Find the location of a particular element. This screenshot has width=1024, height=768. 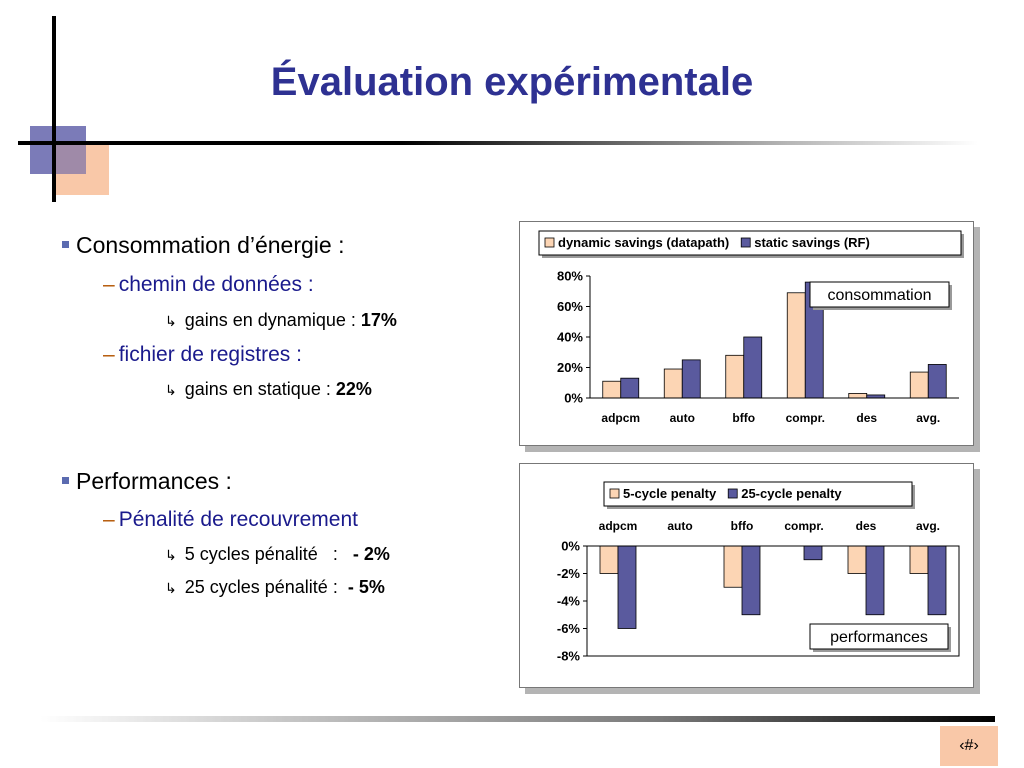

decor-square-overlap is located at coordinates (70, 159).